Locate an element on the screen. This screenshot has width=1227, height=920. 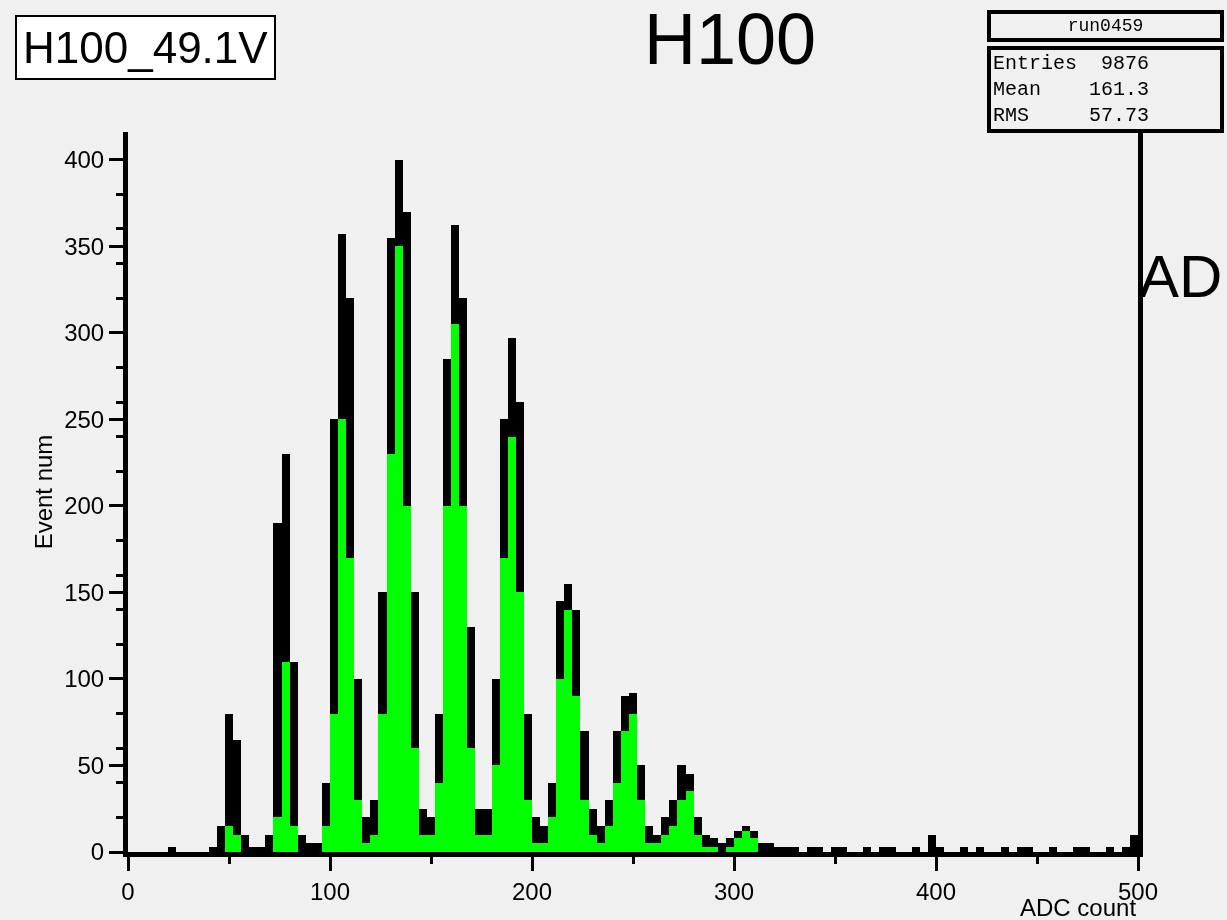
y-tick-label: 350 is located at coordinates (84, 246).